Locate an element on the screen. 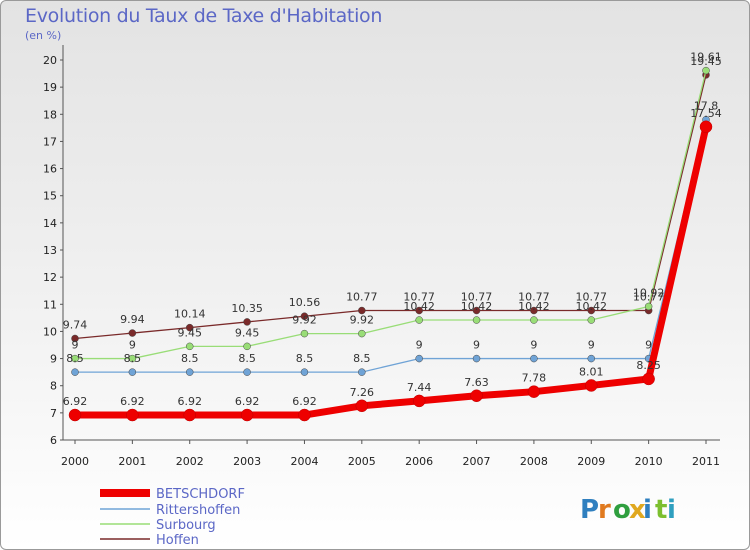 The height and width of the screenshot is (550, 750). data-label: 10.92 is located at coordinates (649, 292).